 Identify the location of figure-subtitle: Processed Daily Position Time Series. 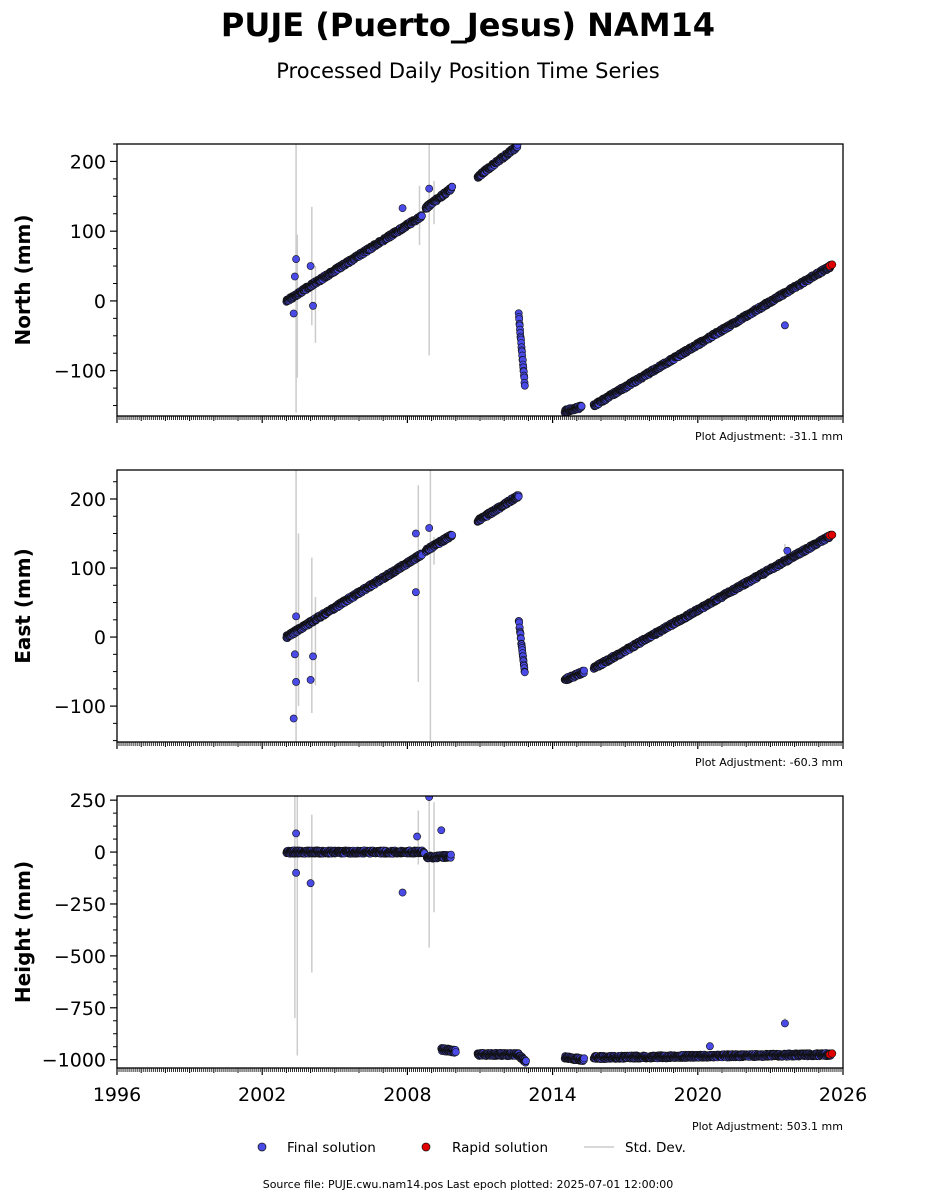
(468, 71).